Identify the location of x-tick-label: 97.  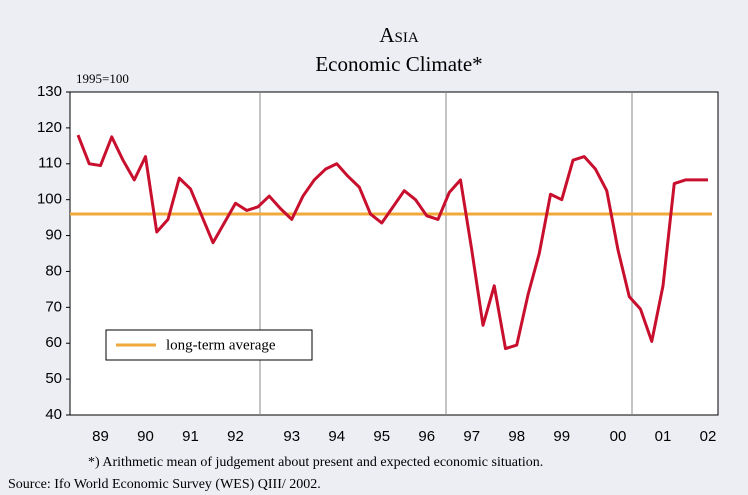
(471, 436).